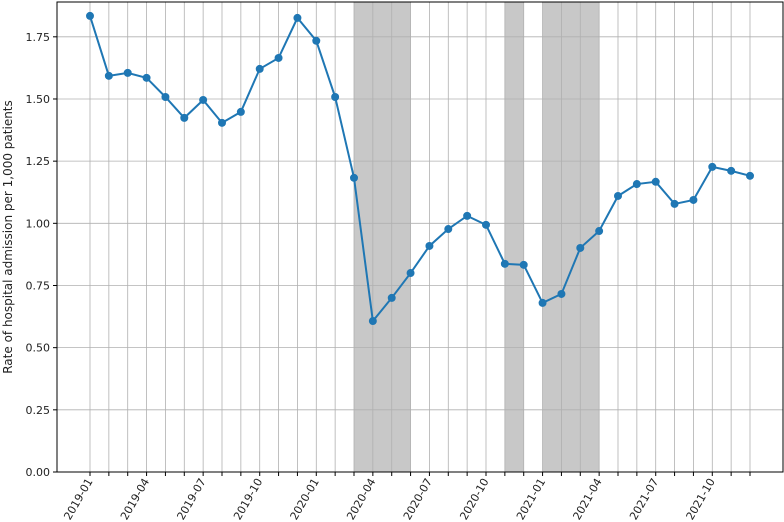 This screenshot has width=784, height=522. I want to click on y-tick-label: 1.25, so click(38, 161).